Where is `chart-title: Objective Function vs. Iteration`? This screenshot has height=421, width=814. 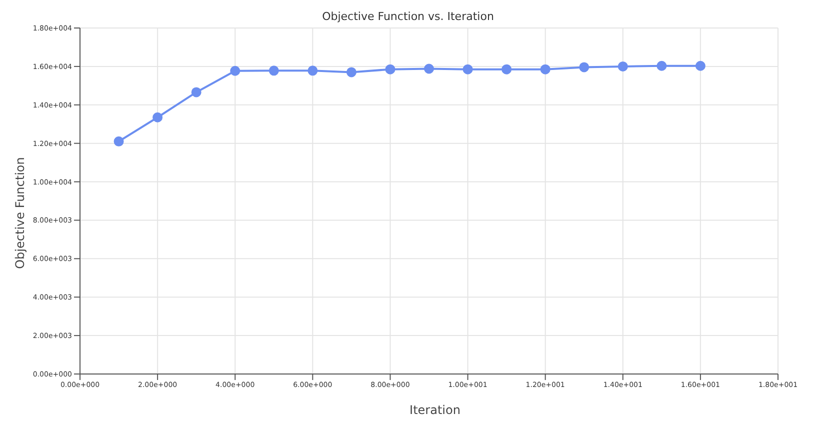
chart-title: Objective Function vs. Iteration is located at coordinates (408, 16).